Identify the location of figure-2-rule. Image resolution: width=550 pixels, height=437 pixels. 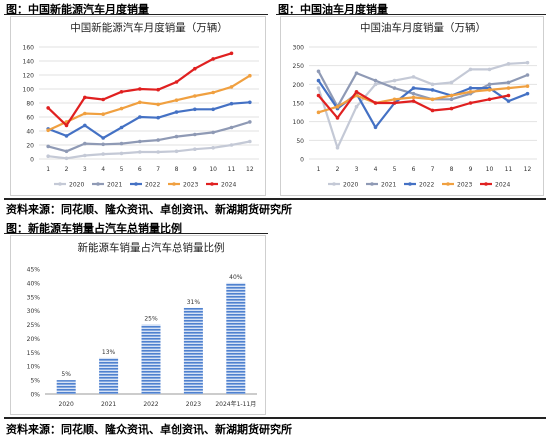
(411, 14).